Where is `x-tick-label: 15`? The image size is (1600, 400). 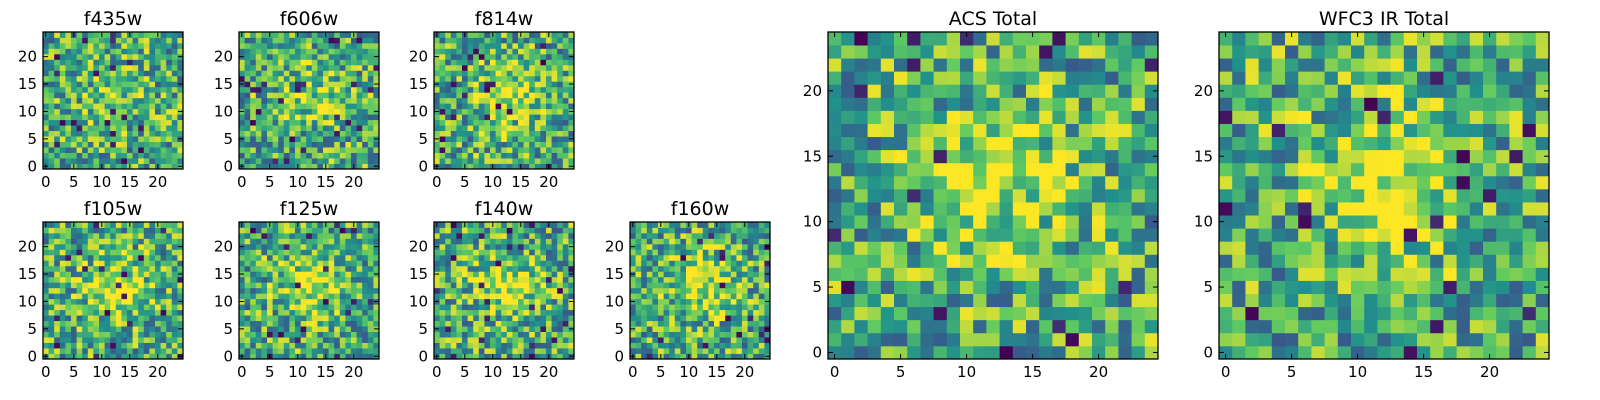 x-tick-label: 15 is located at coordinates (129, 372).